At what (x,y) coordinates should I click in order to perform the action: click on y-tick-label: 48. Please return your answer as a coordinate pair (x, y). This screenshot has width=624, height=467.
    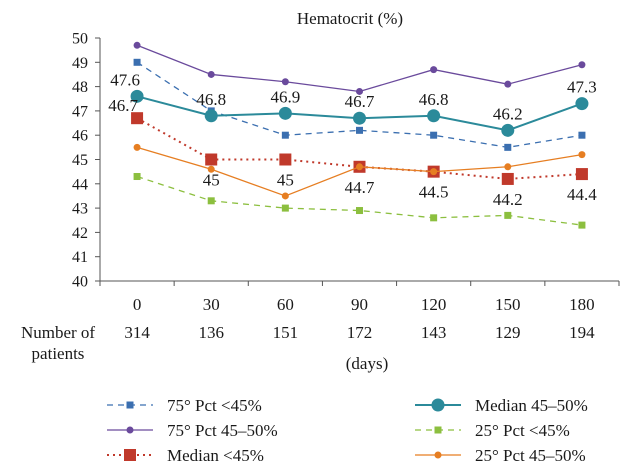
    Looking at the image, I should click on (80, 87).